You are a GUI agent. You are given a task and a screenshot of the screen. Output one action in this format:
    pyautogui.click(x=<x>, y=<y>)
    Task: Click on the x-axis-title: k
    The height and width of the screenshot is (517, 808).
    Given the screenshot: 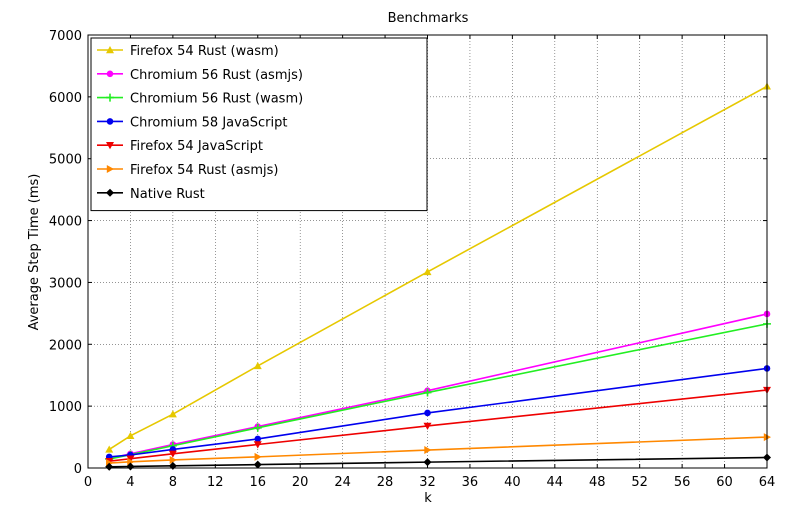 What is the action you would take?
    pyautogui.click(x=428, y=498)
    